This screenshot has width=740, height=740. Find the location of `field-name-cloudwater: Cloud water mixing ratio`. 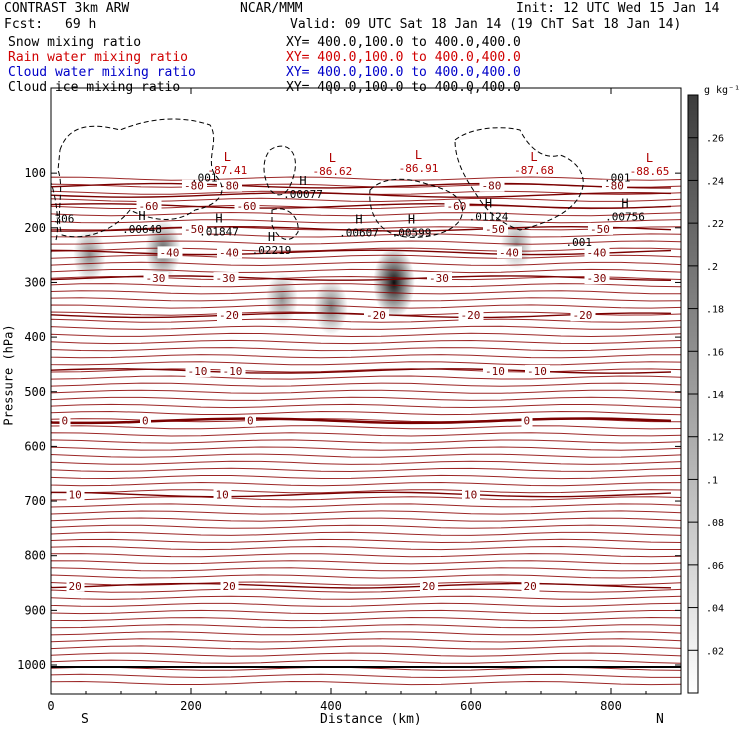

field-name-cloudwater: Cloud water mixing ratio is located at coordinates (102, 72).